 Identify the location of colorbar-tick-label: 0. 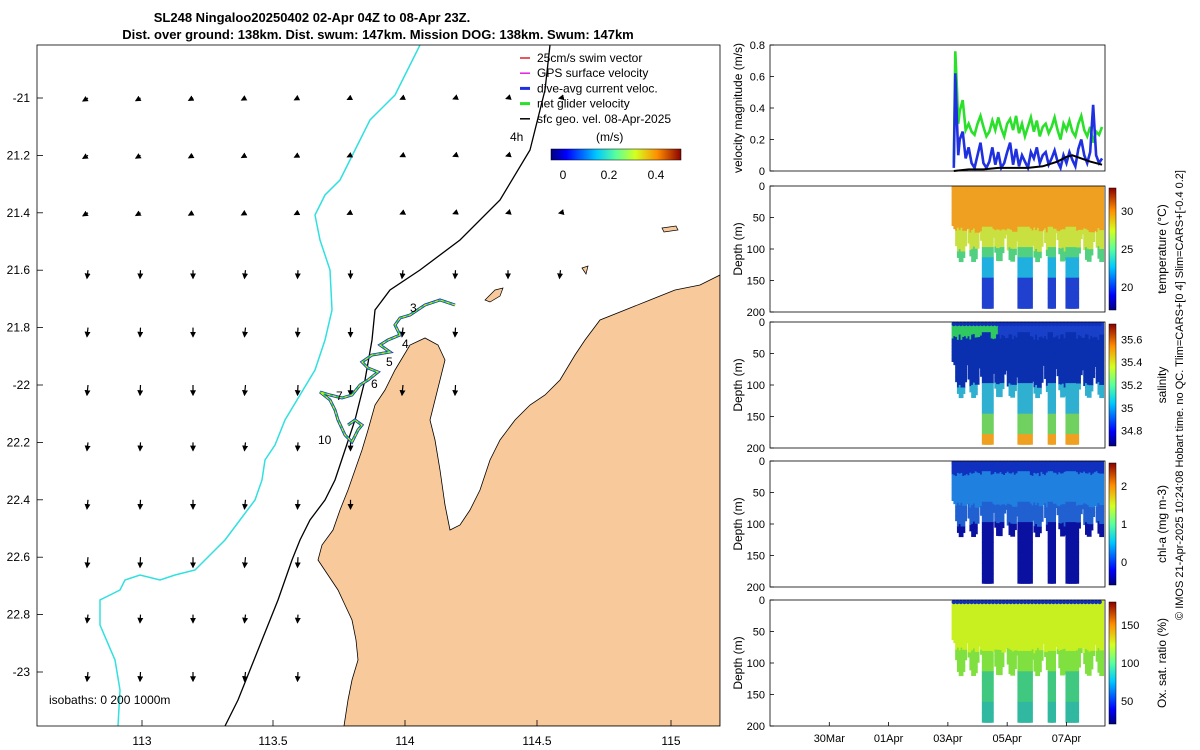
(1124, 563).